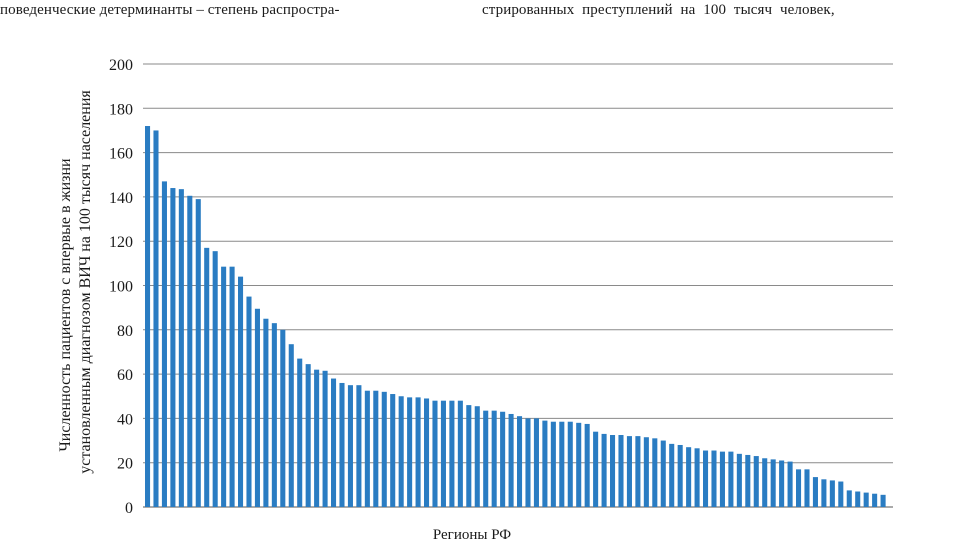 This screenshot has height=546, width=967. What do you see at coordinates (125, 419) in the screenshot?
I see `y-tick-label: 40` at bounding box center [125, 419].